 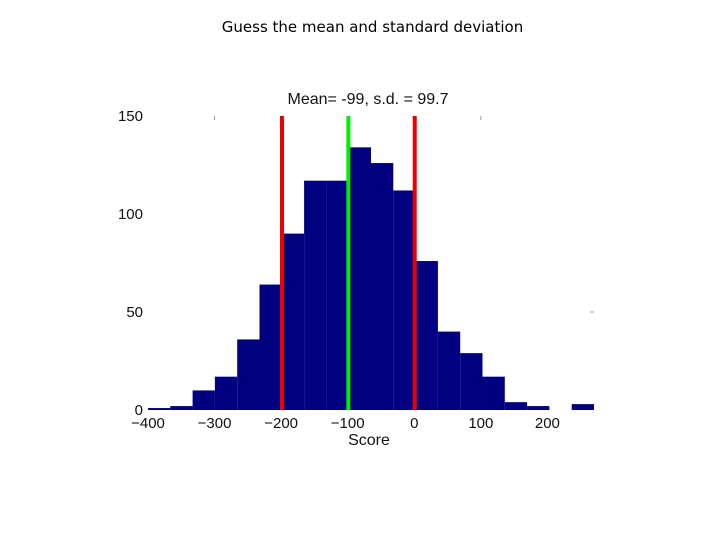 What do you see at coordinates (372, 27) in the screenshot?
I see `slide-title: Guess the mean and standard deviation` at bounding box center [372, 27].